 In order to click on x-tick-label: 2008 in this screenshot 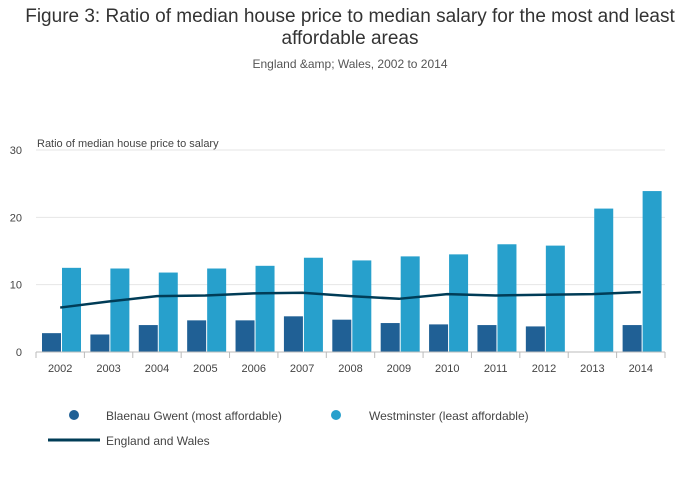, I will do `click(350, 369)`.